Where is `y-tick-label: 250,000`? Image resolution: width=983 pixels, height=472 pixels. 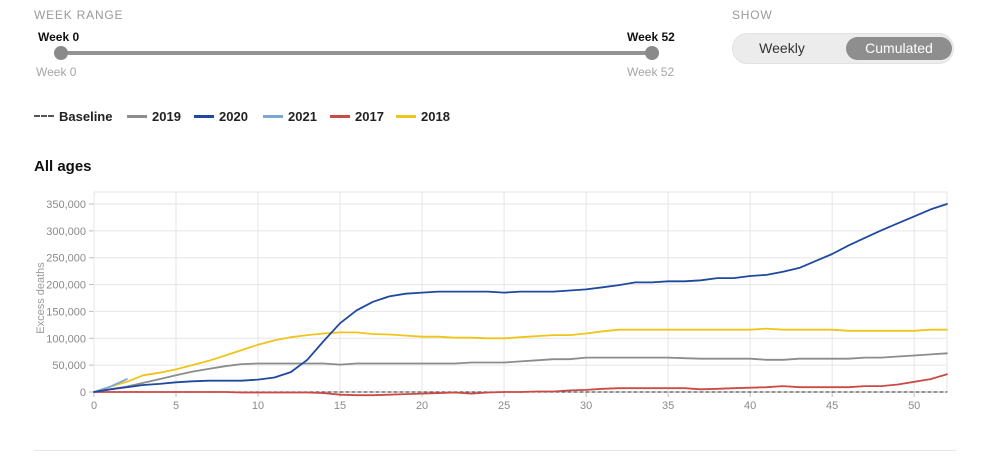
y-tick-label: 250,000 is located at coordinates (66, 259).